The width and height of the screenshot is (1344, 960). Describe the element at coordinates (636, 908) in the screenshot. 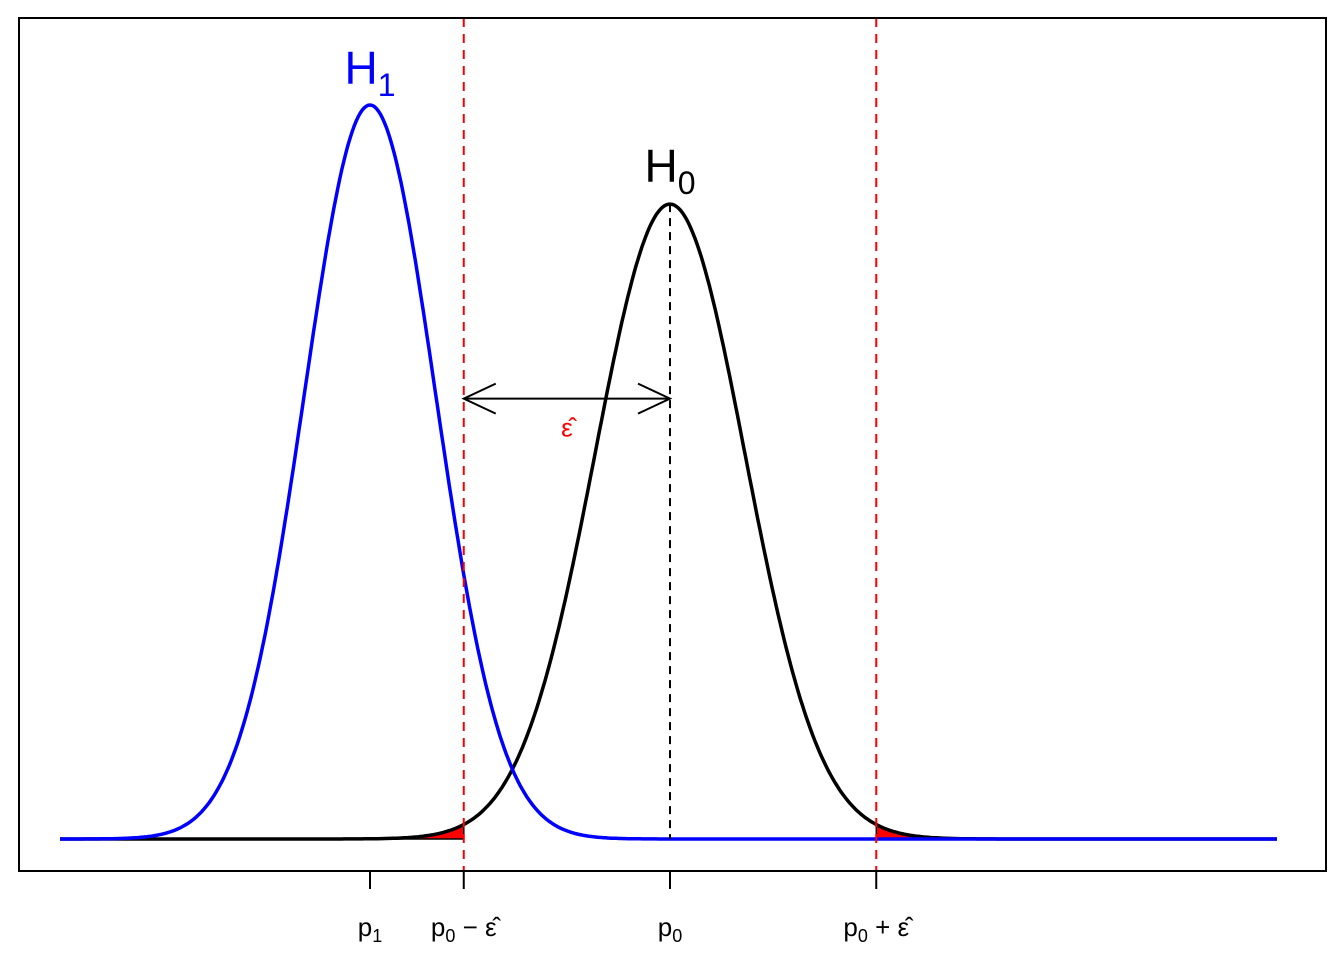

I see `x-axis: p1 p0 − ε̂ p0 p0 + ε̂` at that location.